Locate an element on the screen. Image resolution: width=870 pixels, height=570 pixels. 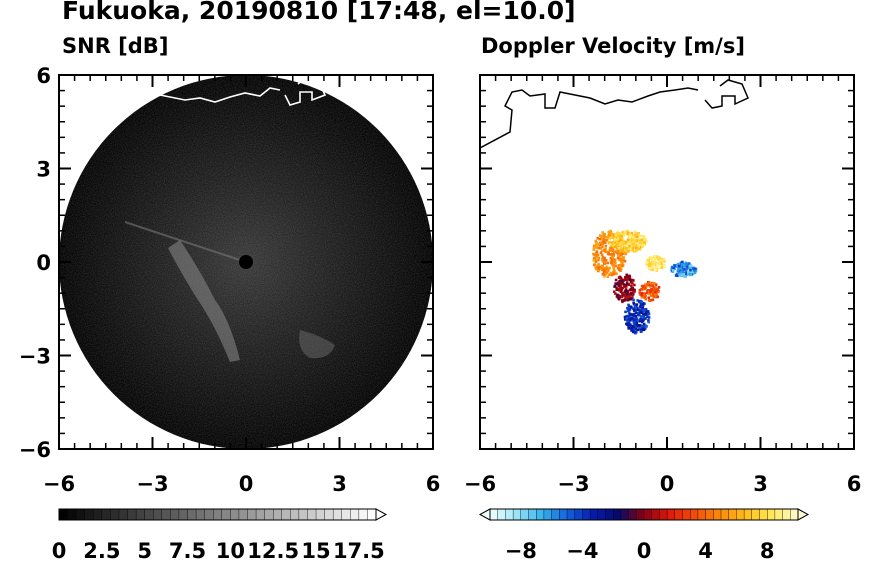
snr-bright-echo is located at coordinates (204, 301).